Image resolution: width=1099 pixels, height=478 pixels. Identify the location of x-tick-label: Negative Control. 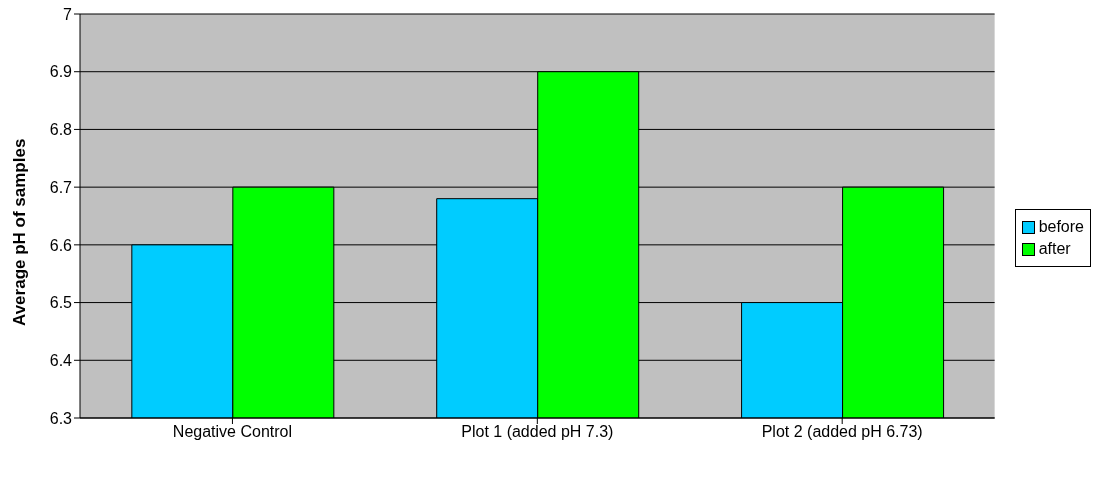
(232, 432).